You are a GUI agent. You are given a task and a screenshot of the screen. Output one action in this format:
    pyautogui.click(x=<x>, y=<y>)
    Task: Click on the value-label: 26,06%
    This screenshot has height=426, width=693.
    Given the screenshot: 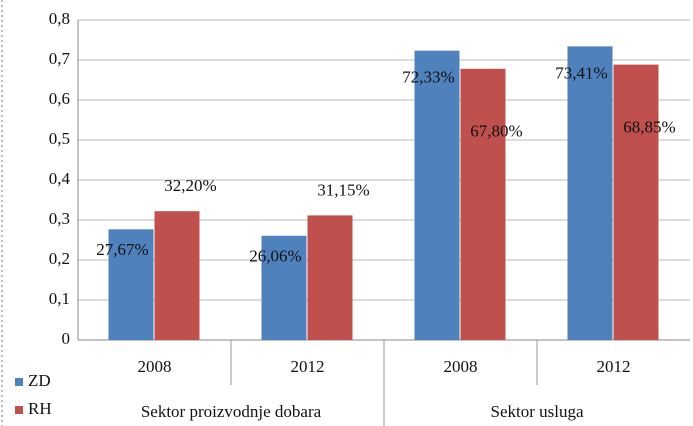 What is the action you would take?
    pyautogui.click(x=275, y=256)
    